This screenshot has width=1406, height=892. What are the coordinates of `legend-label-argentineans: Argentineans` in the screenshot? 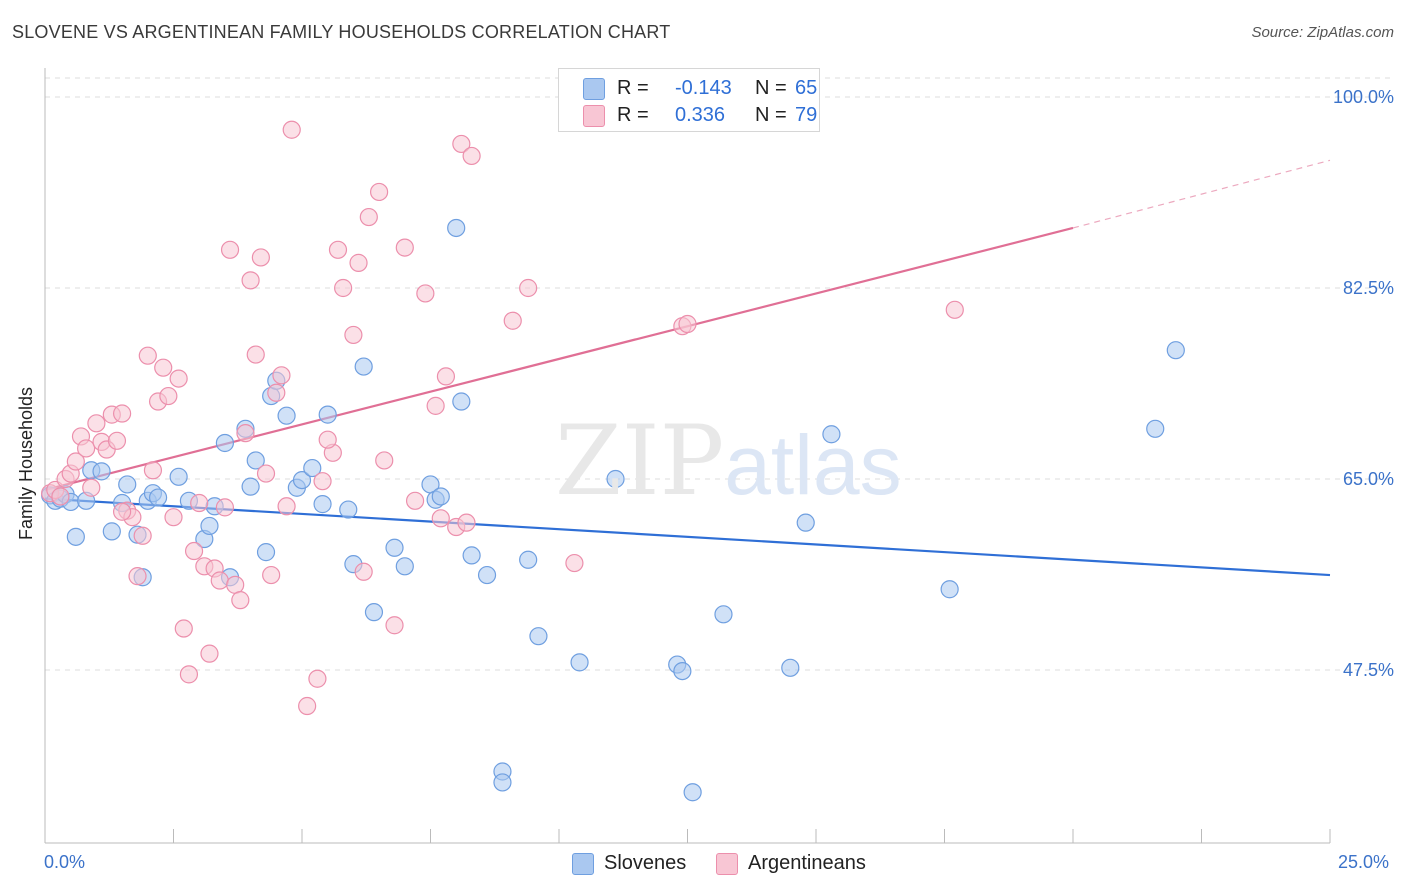 It's located at (807, 863).